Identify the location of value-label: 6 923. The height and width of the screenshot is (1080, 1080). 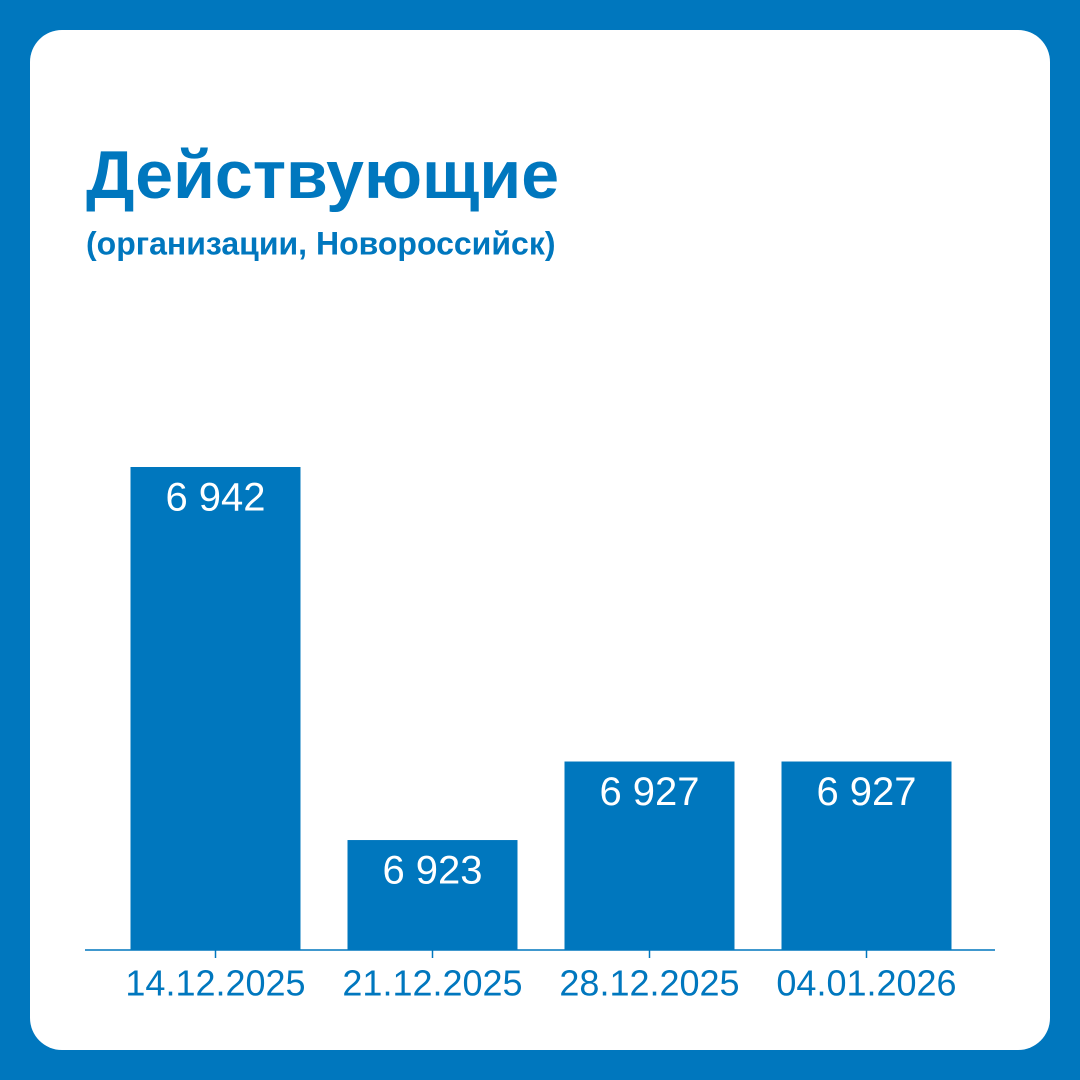
(432, 871).